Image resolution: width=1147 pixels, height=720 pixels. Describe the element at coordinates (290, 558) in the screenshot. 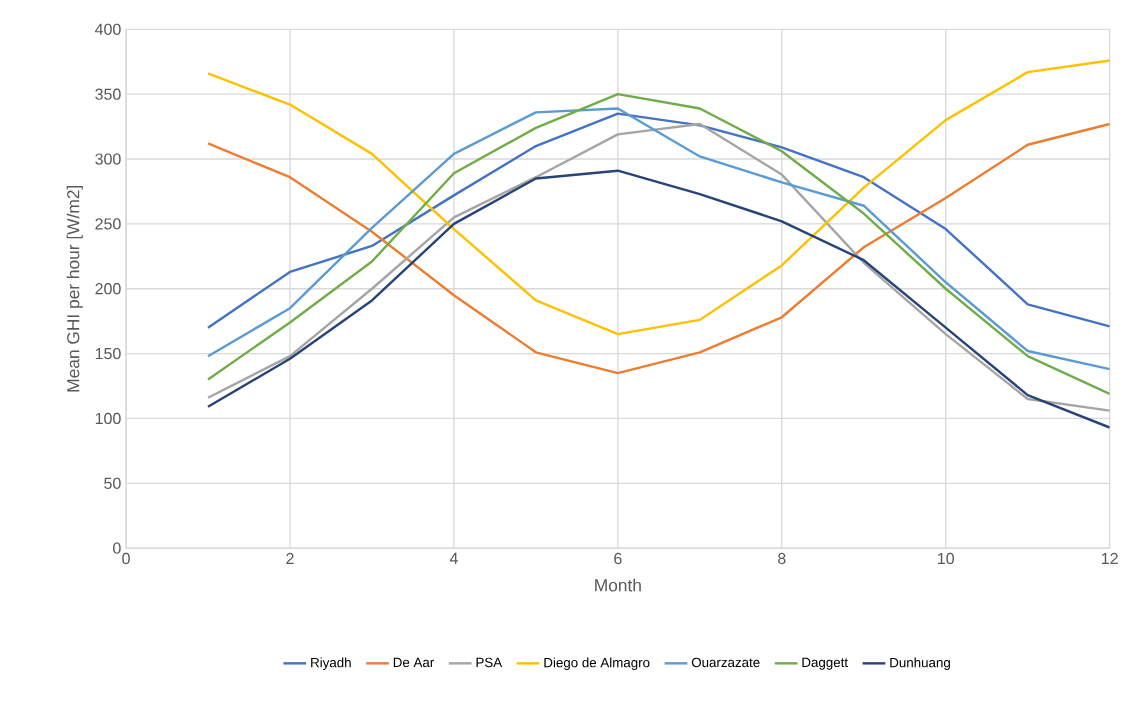

I see `x-tick-label: 2` at that location.